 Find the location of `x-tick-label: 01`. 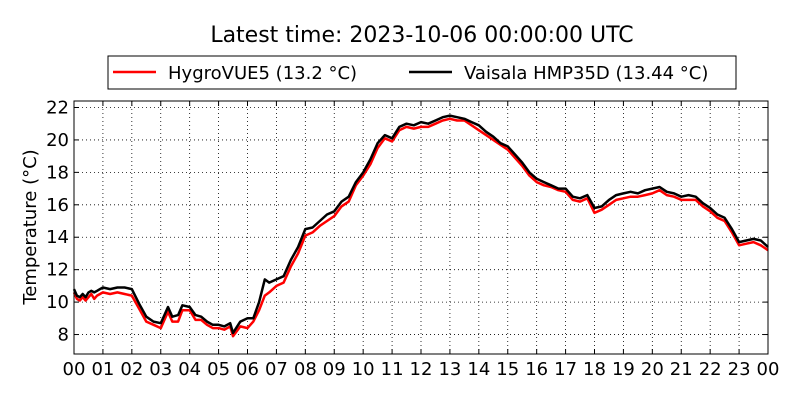

x-tick-label: 01 is located at coordinates (102, 369).